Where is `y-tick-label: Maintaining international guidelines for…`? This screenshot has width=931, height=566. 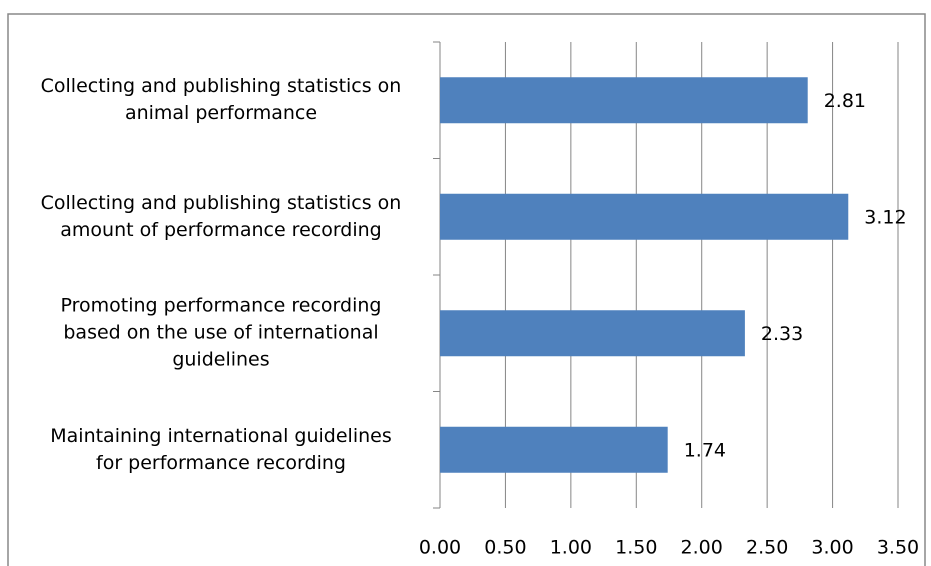
y-tick-label: Maintaining international guidelines for… is located at coordinates (221, 449).